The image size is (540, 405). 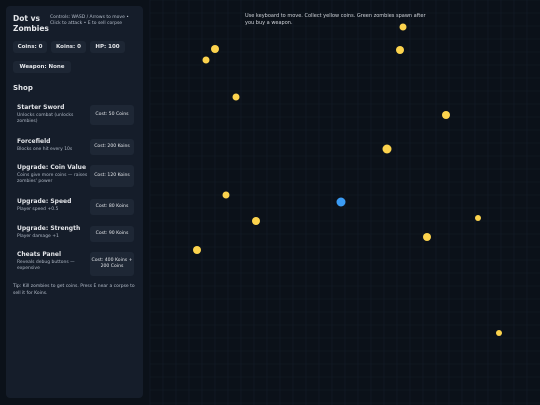 I want to click on item-desc: Blocks one hit every 10s, so click(x=45, y=149).